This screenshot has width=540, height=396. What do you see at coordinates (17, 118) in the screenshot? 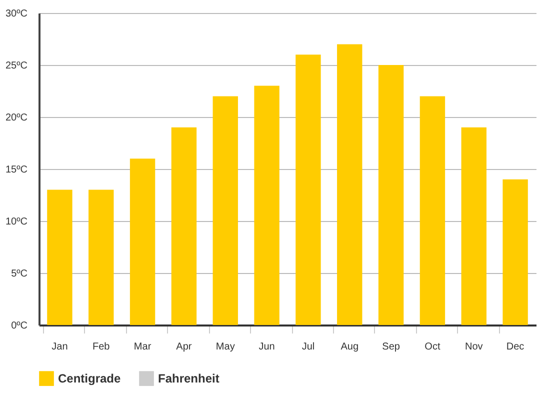
I see `y-tick-label: 20ºC` at bounding box center [17, 118].